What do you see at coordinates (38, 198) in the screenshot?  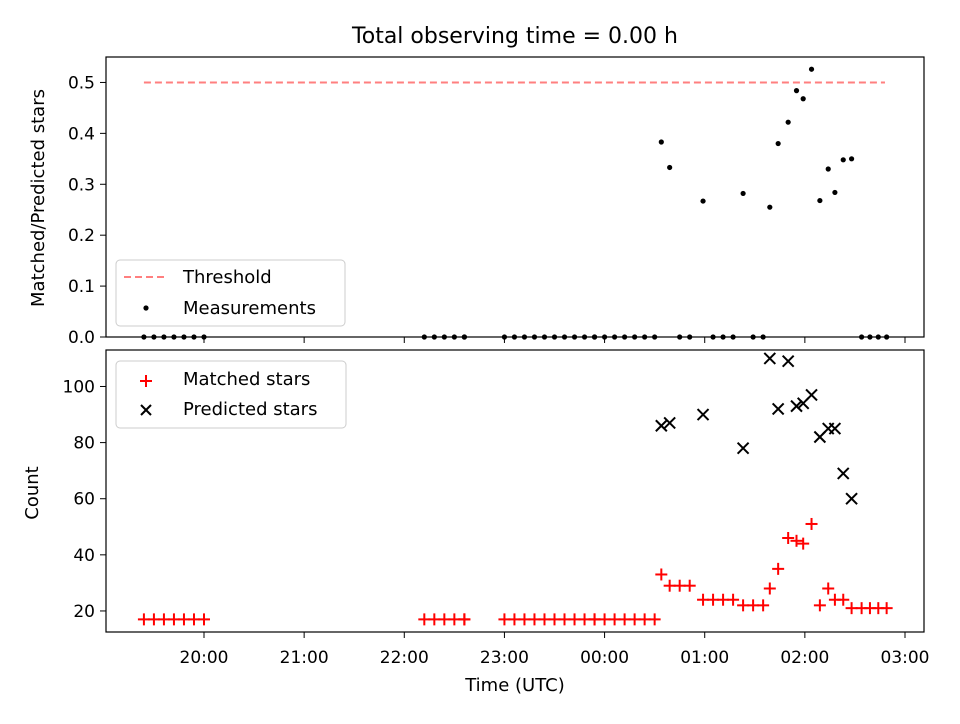 I see `top-panel-ylabel: Matched/Predicted stars` at bounding box center [38, 198].